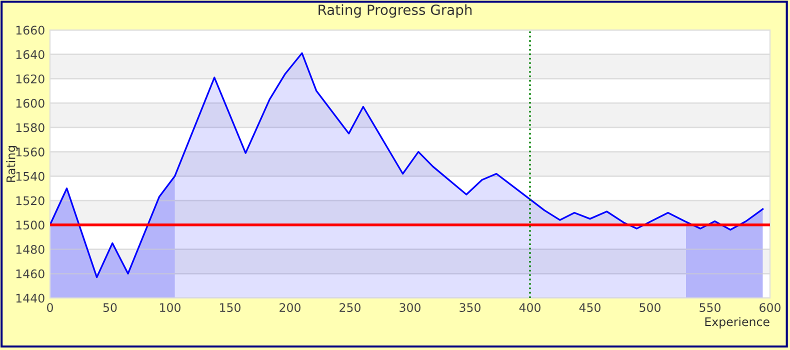 This screenshot has height=350, width=790. What do you see at coordinates (290, 307) in the screenshot?
I see `x-tick-label: 200` at bounding box center [290, 307].